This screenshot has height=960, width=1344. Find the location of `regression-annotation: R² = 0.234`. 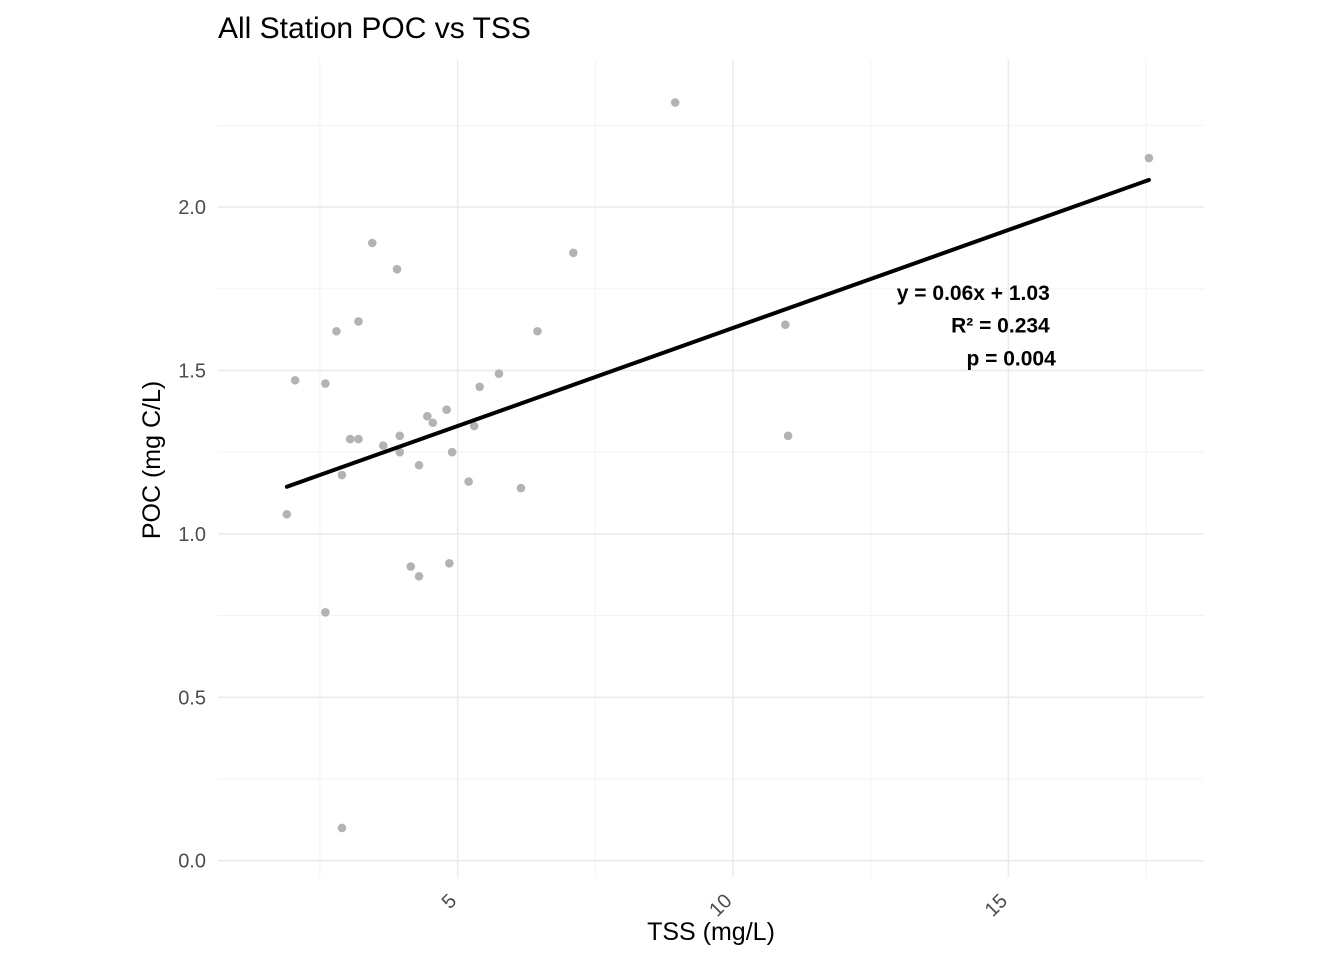

regression-annotation: R² = 0.234 is located at coordinates (1000, 326).